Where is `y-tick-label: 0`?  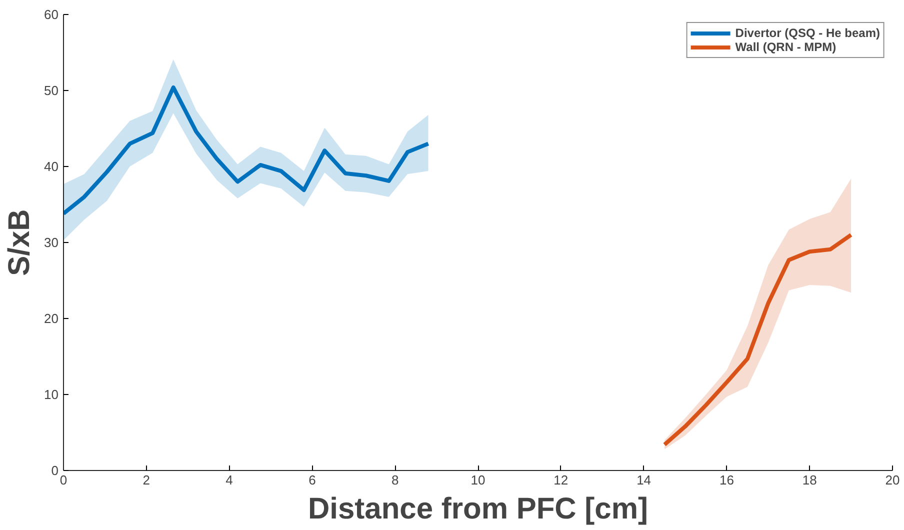
y-tick-label: 0 is located at coordinates (55, 470).